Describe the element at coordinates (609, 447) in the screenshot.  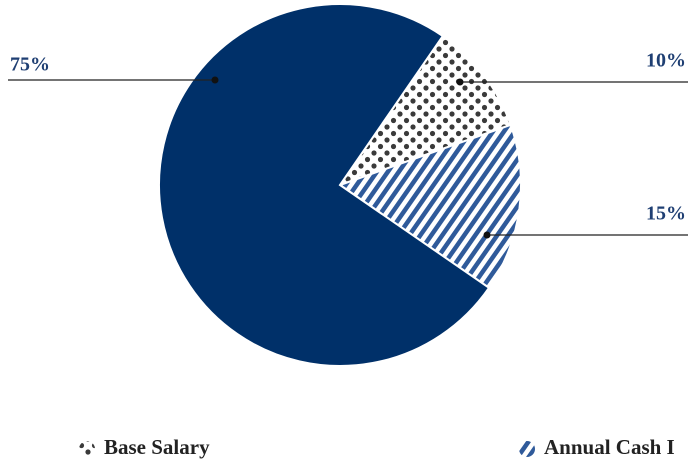
I see `legend-label: Annual Cash I` at that location.